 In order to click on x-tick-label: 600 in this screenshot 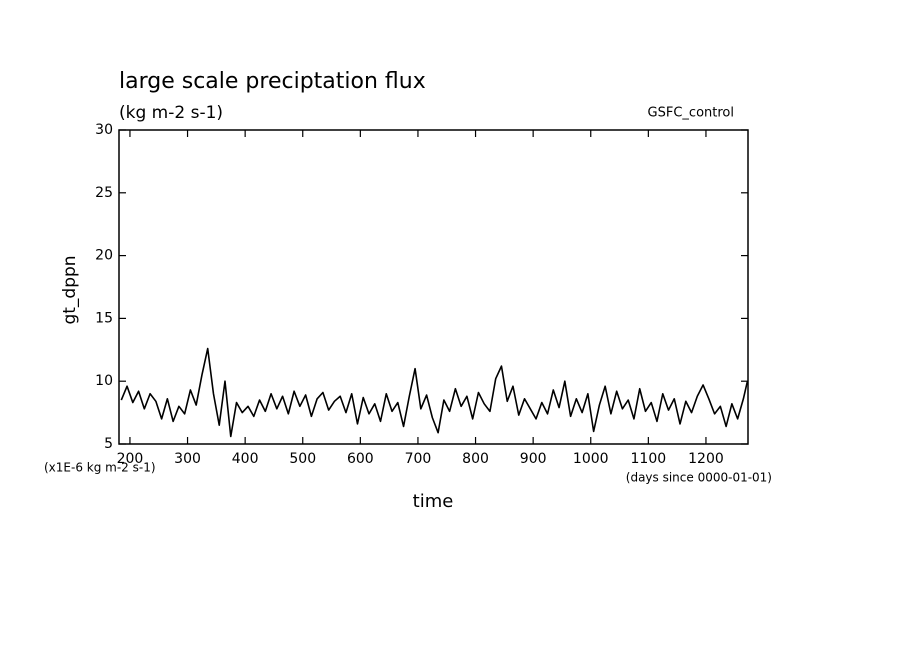, I will do `click(360, 459)`.